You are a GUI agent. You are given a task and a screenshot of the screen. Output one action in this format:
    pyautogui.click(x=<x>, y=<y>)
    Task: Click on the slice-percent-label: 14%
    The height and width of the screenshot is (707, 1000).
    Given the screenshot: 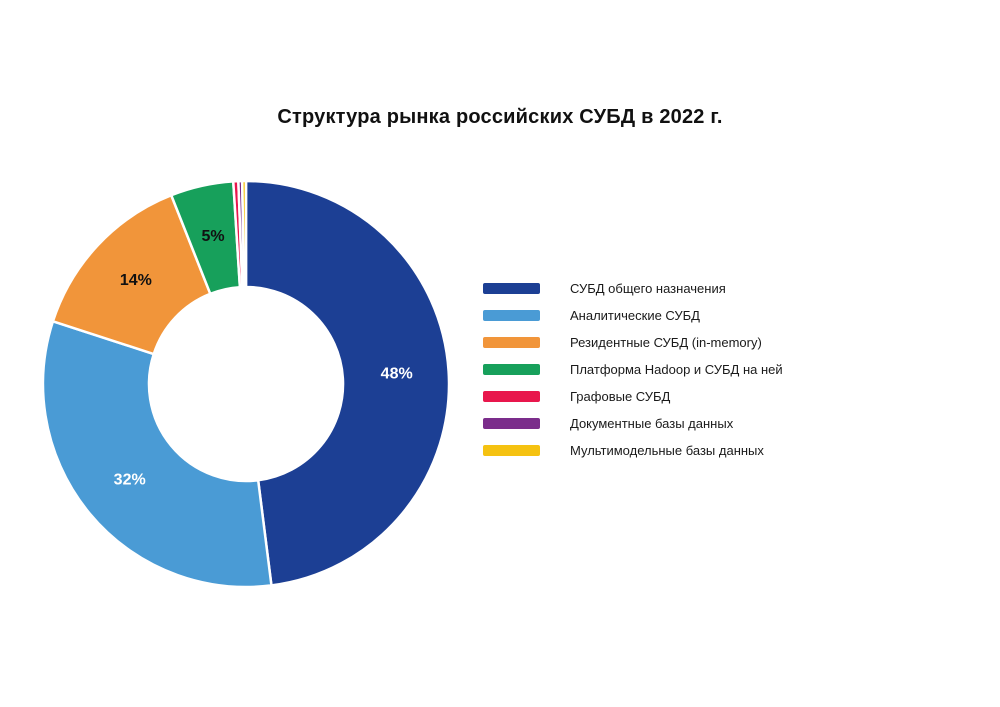 What is the action you would take?
    pyautogui.click(x=136, y=280)
    